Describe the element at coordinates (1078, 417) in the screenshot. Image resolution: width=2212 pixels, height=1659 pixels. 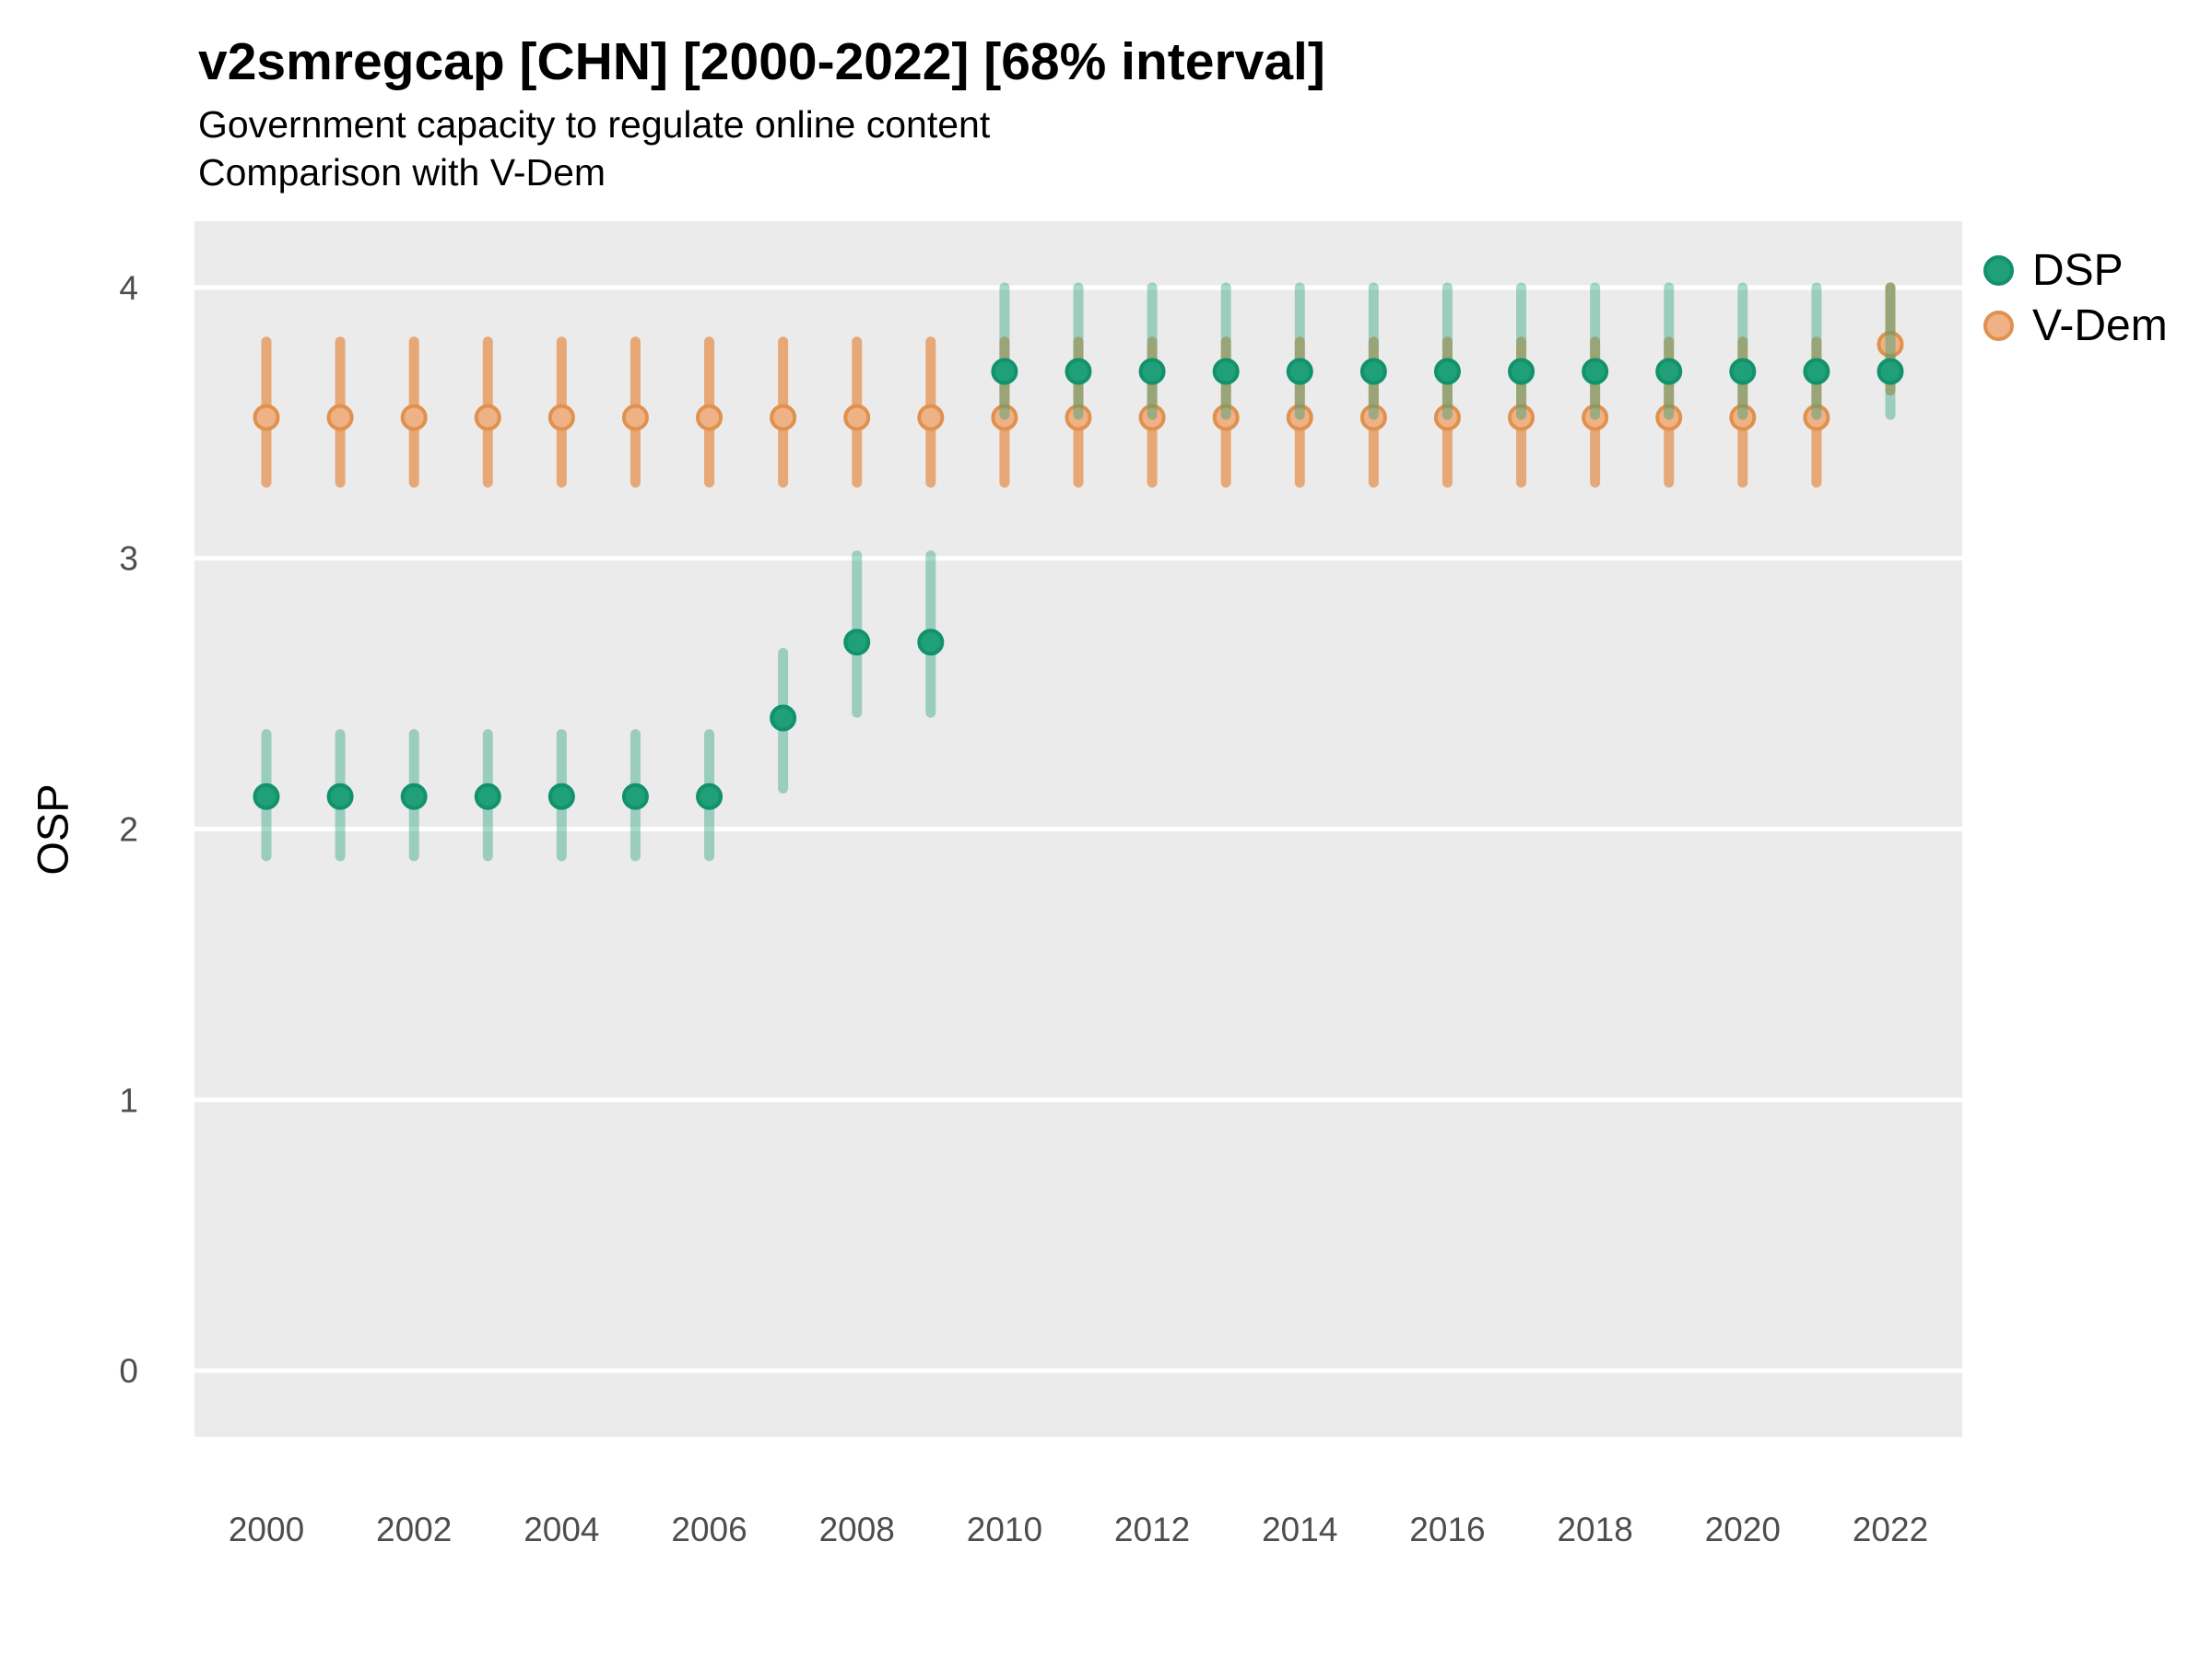
I see `vdem-point-2011` at that location.